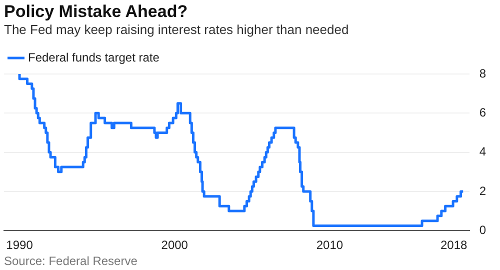 The image size is (500, 270). What do you see at coordinates (94, 57) in the screenshot?
I see `legend-label: Federal funds target rate` at bounding box center [94, 57].